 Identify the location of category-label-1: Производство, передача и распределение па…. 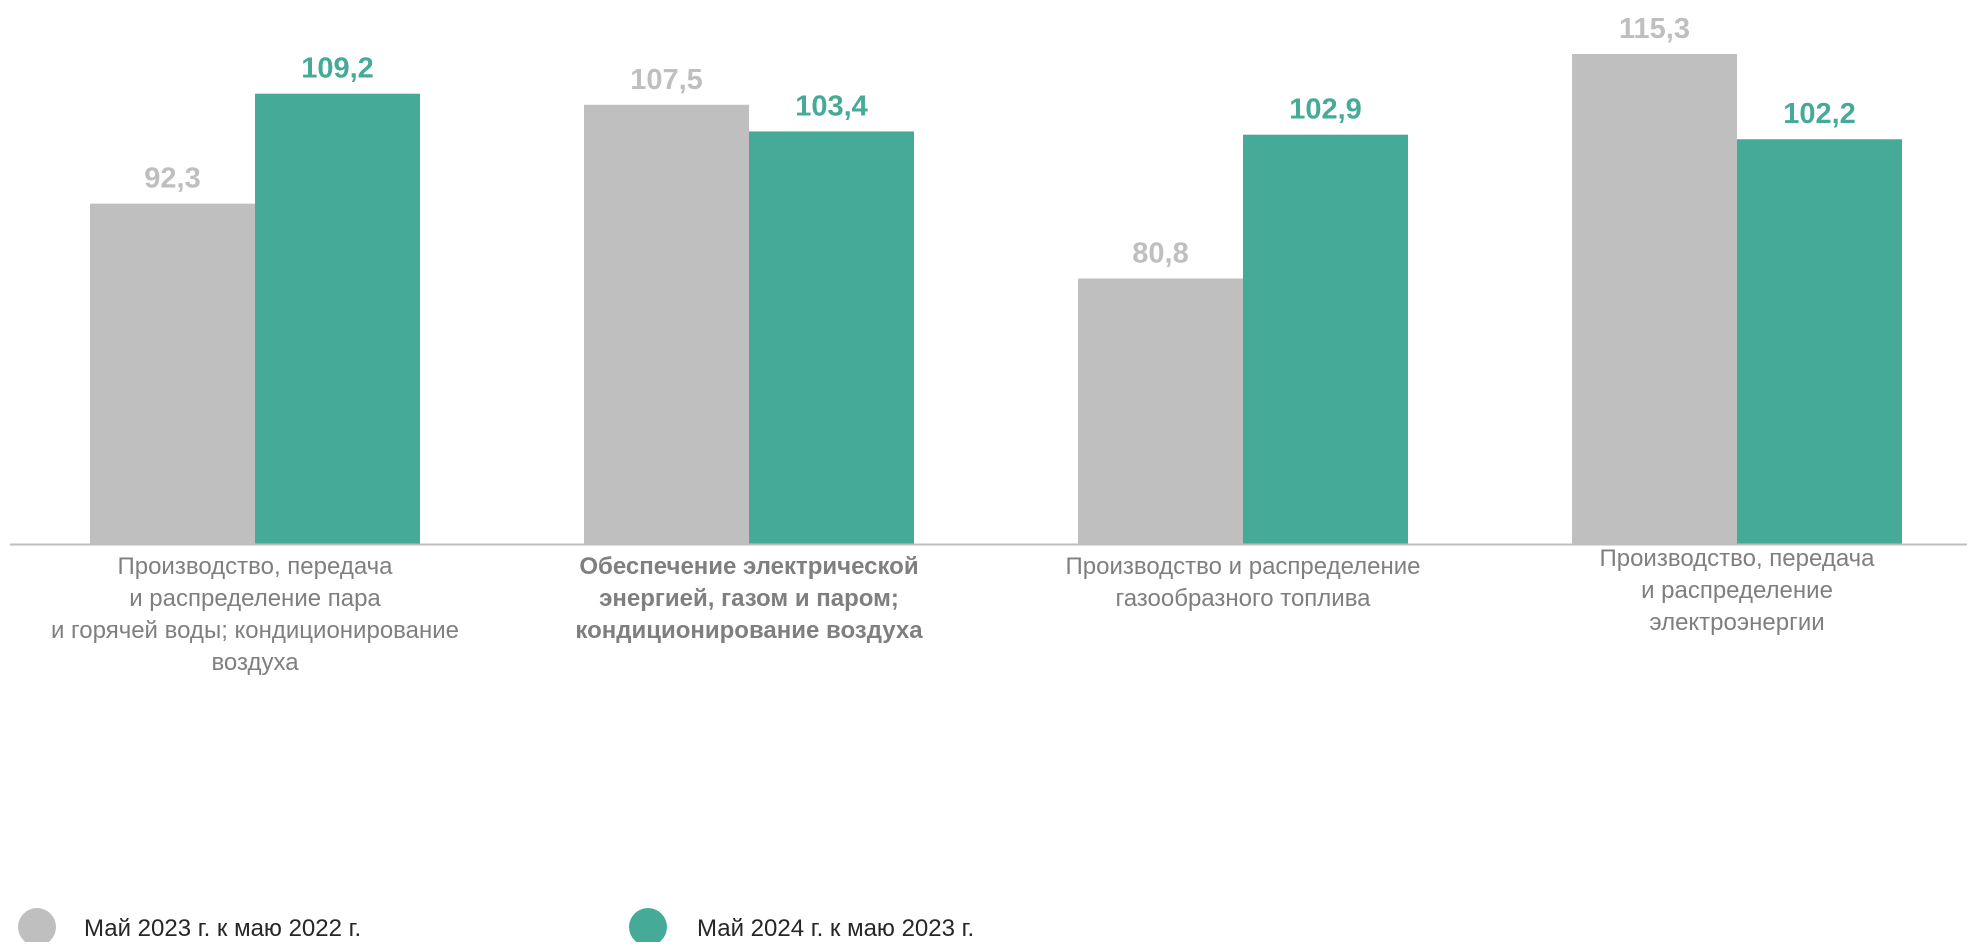
(255, 614).